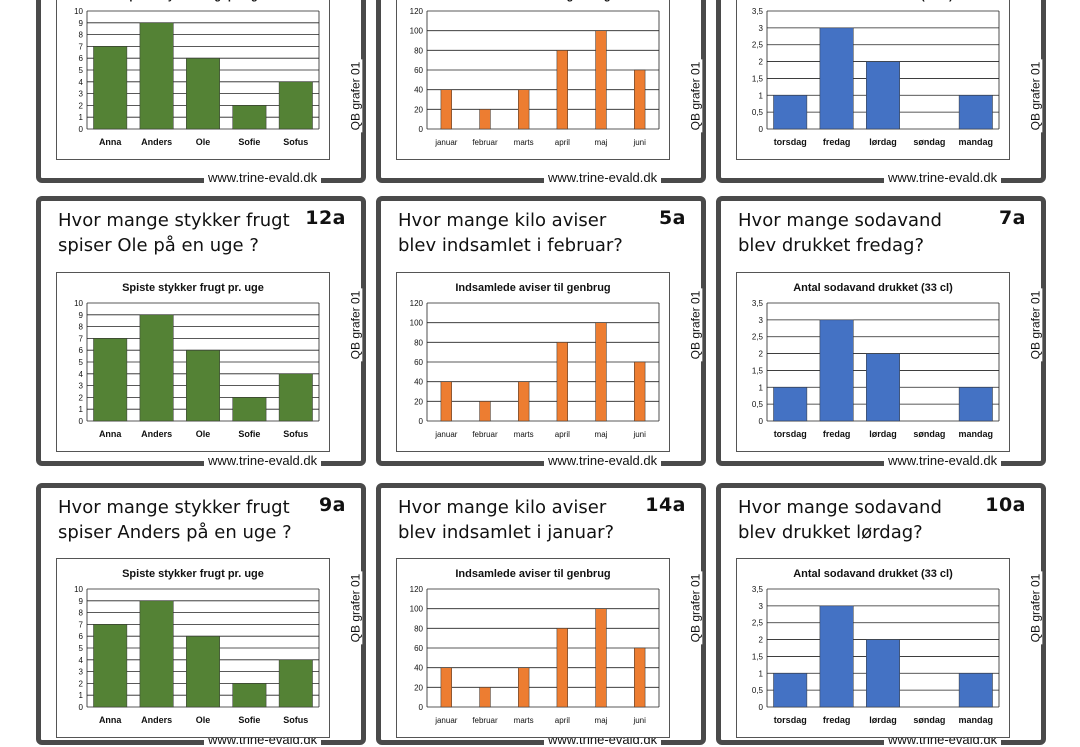  What do you see at coordinates (883, 434) in the screenshot?
I see `x-tick-label: lørdag` at bounding box center [883, 434].